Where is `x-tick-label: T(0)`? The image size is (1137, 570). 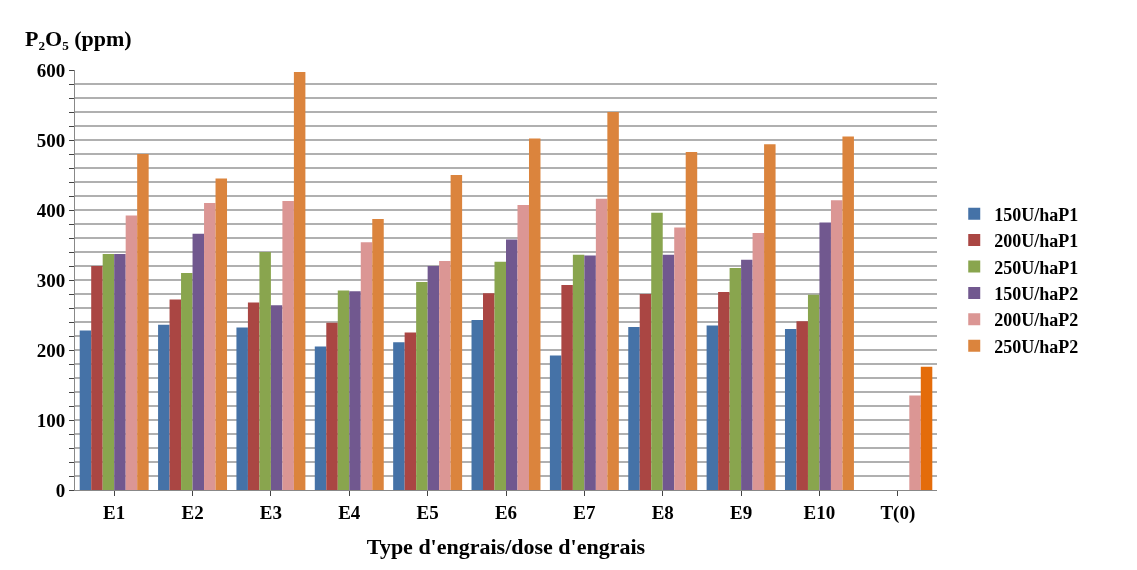 x-tick-label: T(0) is located at coordinates (898, 512).